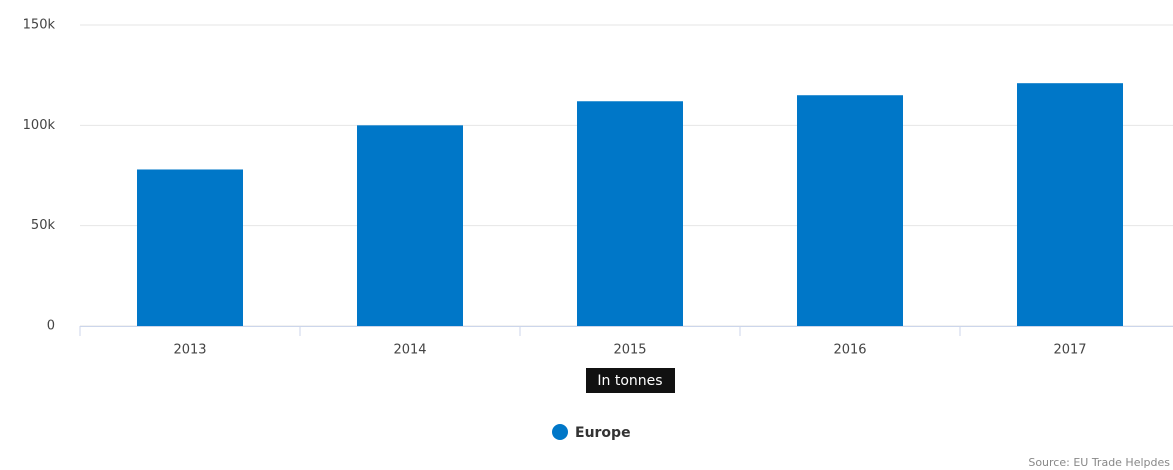  What do you see at coordinates (1099, 462) in the screenshot?
I see `source: Source: EU Trade Helpdes` at bounding box center [1099, 462].